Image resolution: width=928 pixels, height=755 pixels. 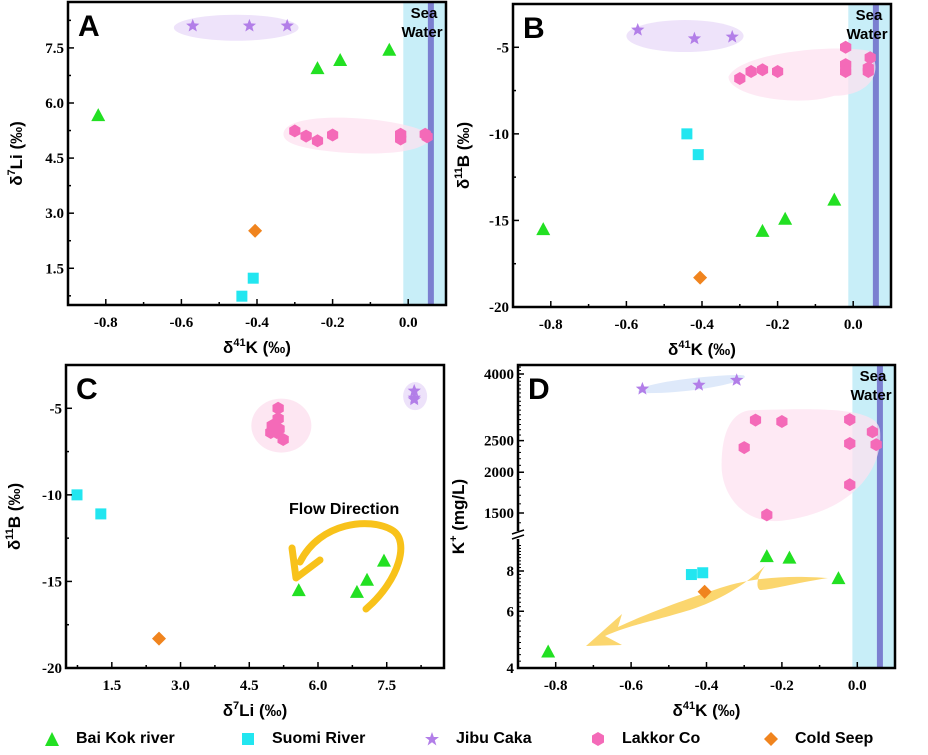 I want to click on panel-letter: C, so click(x=87, y=389).